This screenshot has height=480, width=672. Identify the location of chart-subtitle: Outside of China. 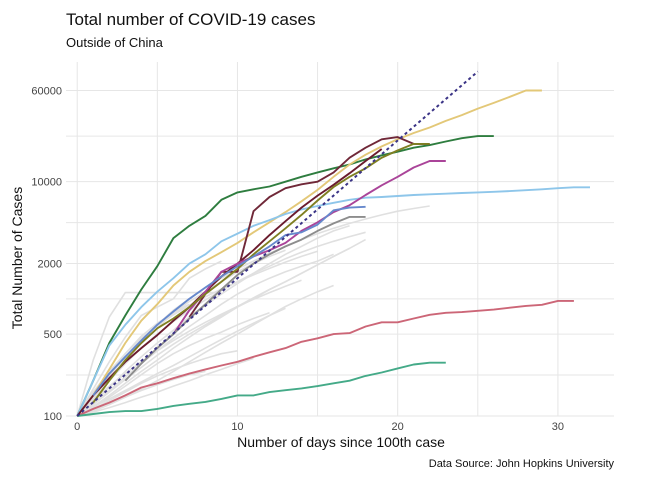
(115, 42).